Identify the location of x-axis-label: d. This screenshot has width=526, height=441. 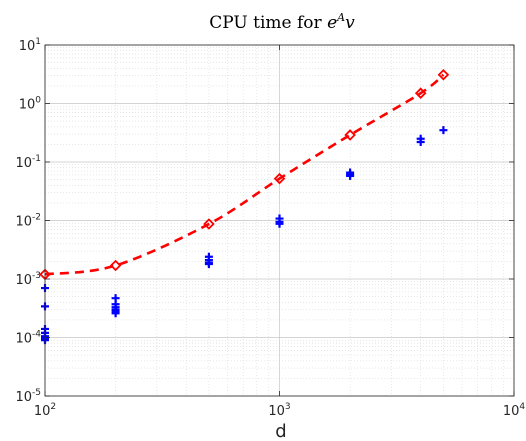
(280, 431).